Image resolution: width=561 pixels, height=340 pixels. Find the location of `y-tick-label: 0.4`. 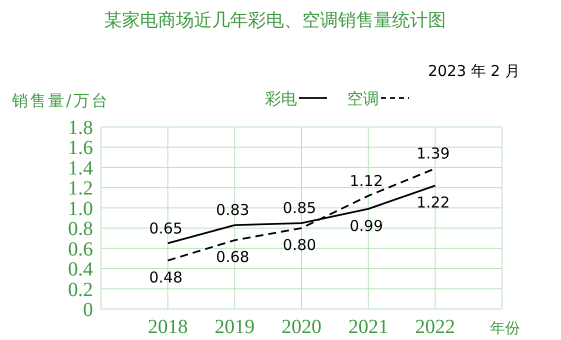

y-tick-label: 0.4 is located at coordinates (80, 269).